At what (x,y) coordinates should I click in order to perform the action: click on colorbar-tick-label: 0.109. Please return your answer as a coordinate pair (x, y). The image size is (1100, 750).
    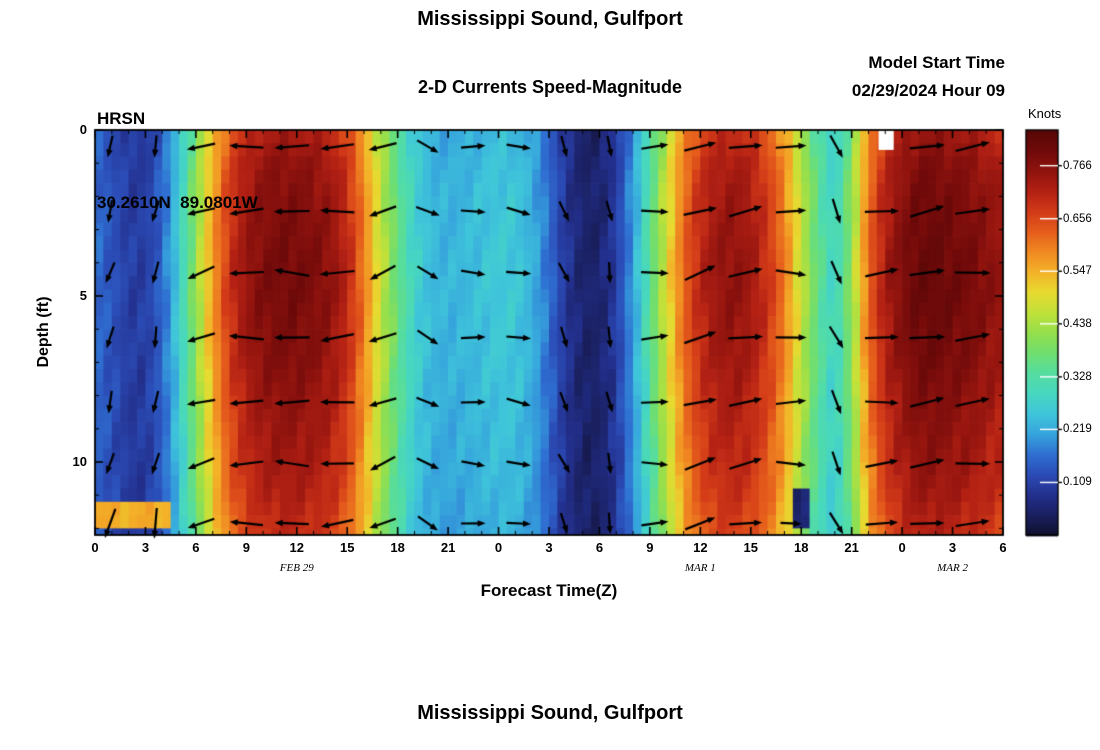
    Looking at the image, I should click on (1077, 482).